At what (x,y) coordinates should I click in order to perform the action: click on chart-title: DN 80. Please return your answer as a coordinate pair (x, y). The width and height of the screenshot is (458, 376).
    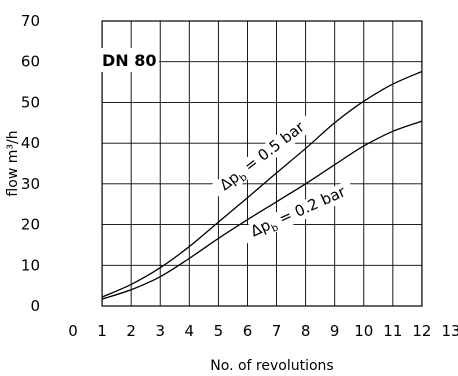
    Looking at the image, I should click on (129, 60).